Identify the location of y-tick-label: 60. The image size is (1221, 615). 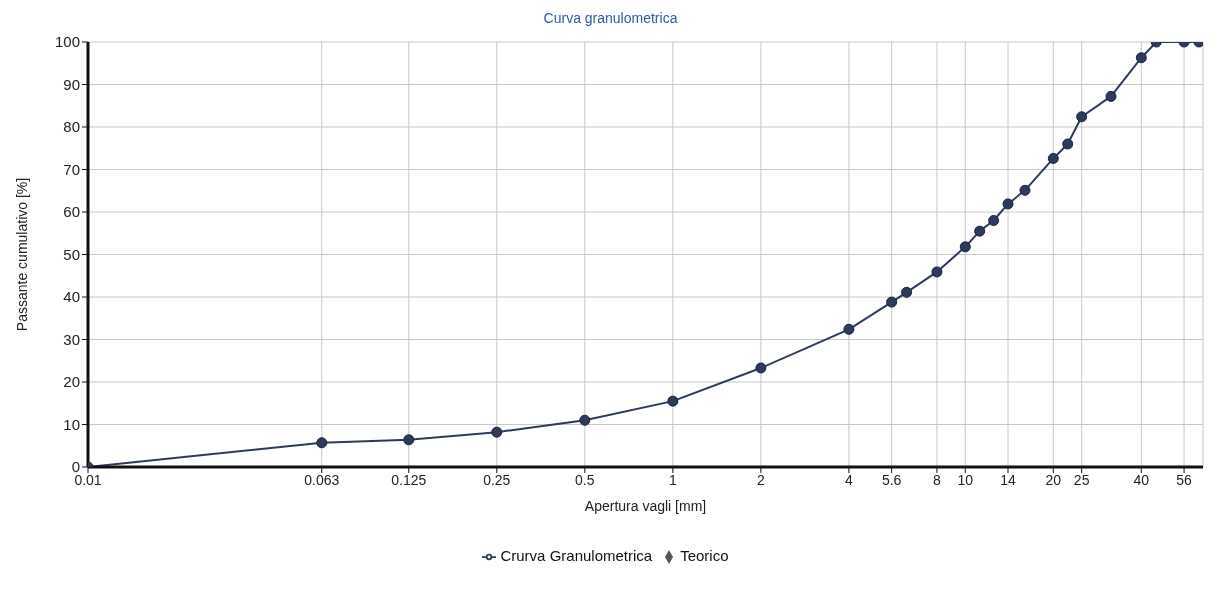
(71, 212).